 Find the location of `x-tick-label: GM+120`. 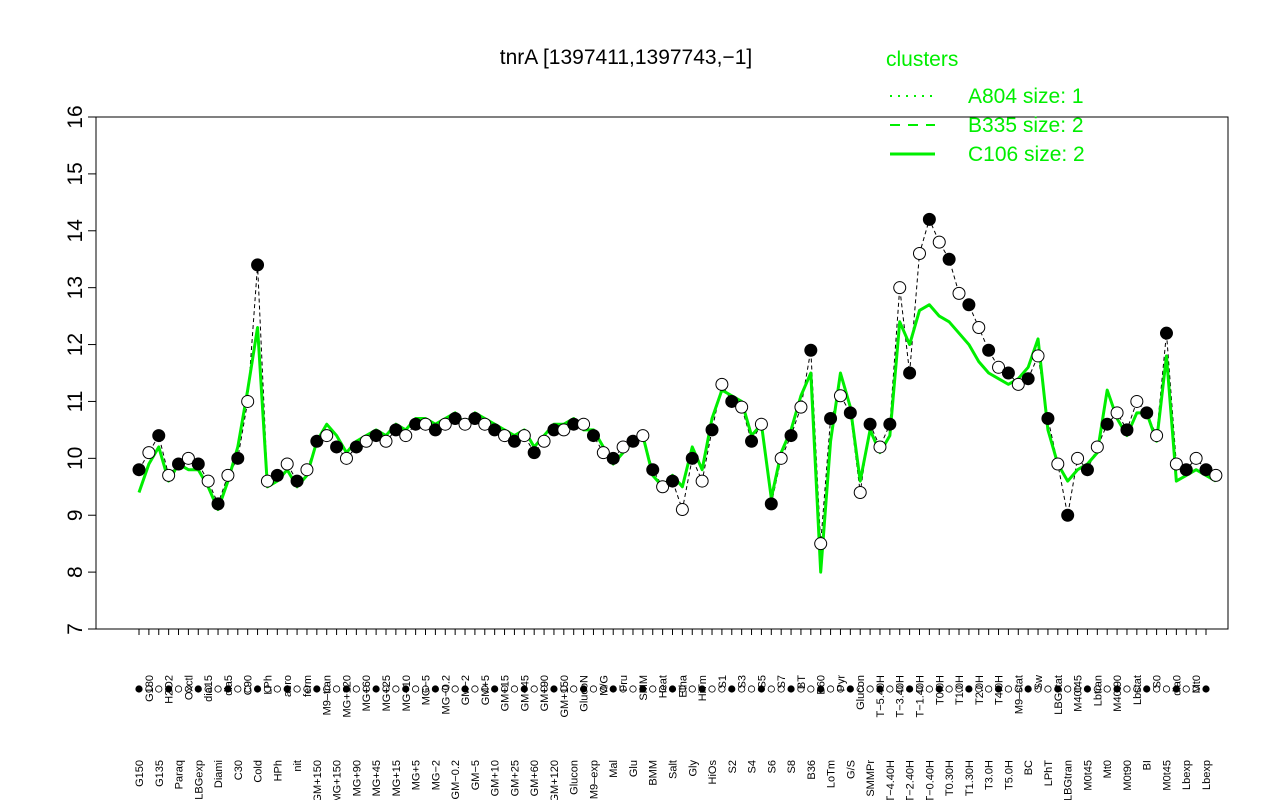

x-tick-label: GM+120 is located at coordinates (555, 780).